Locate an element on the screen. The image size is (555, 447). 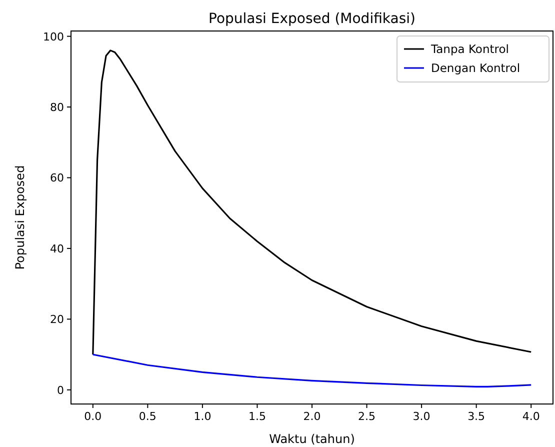
y-tick-label: 20 is located at coordinates (57, 319).